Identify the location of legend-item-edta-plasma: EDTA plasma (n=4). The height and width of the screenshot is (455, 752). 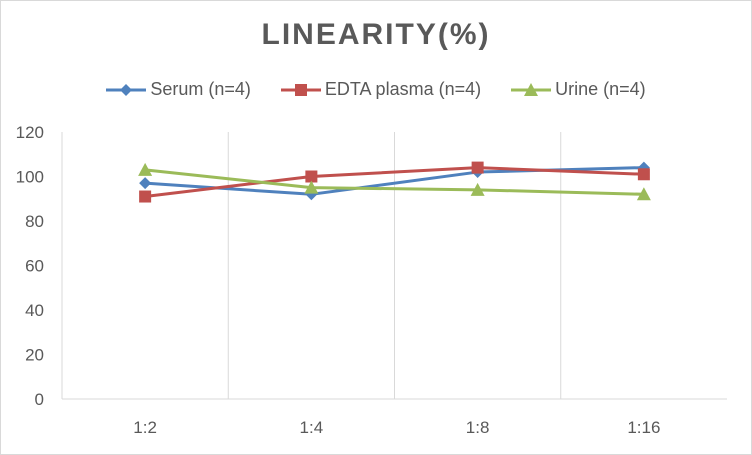
(381, 89).